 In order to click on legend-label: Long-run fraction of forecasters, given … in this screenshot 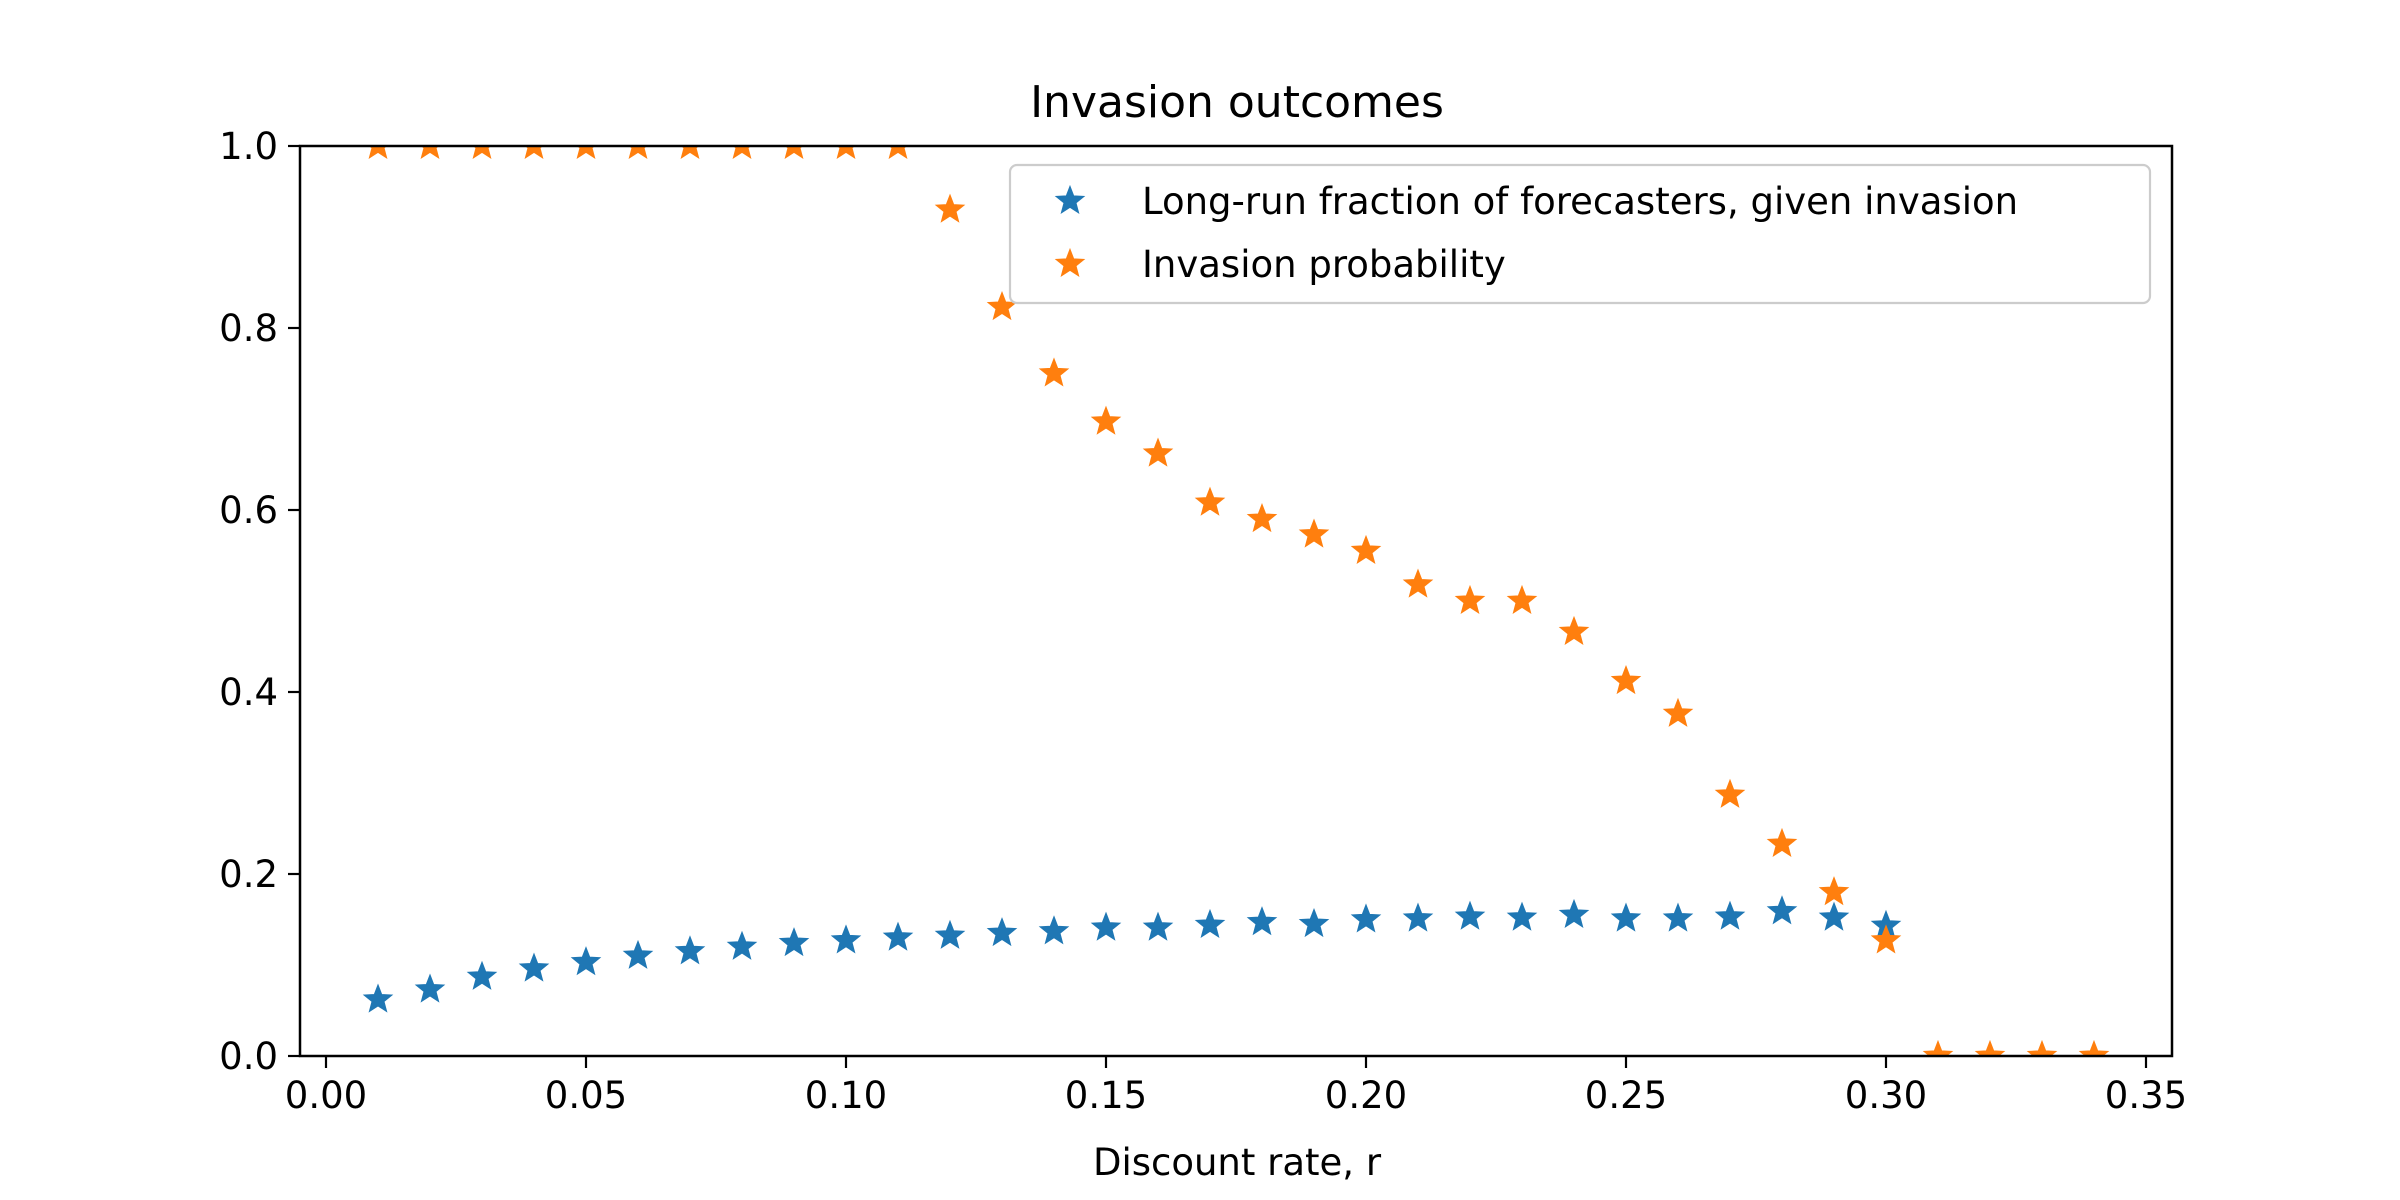, I will do `click(1580, 201)`.